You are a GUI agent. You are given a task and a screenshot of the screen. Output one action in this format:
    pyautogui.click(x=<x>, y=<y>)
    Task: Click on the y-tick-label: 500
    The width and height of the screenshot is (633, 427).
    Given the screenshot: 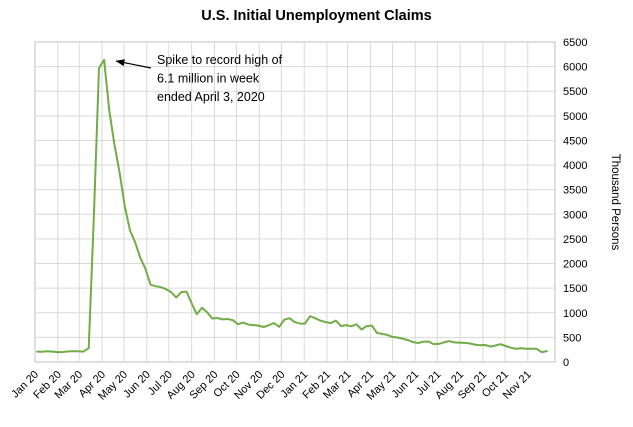 What is the action you would take?
    pyautogui.click(x=572, y=338)
    